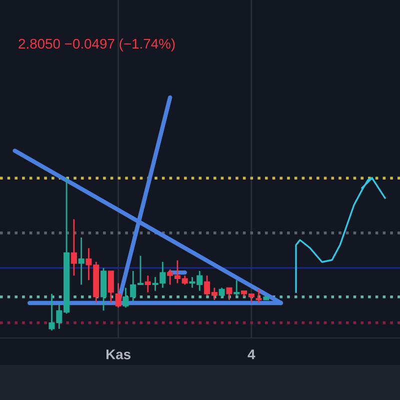 This screenshot has width=400, height=400. What do you see at coordinates (118, 355) in the screenshot?
I see `x-tick-label: Kas` at bounding box center [118, 355].